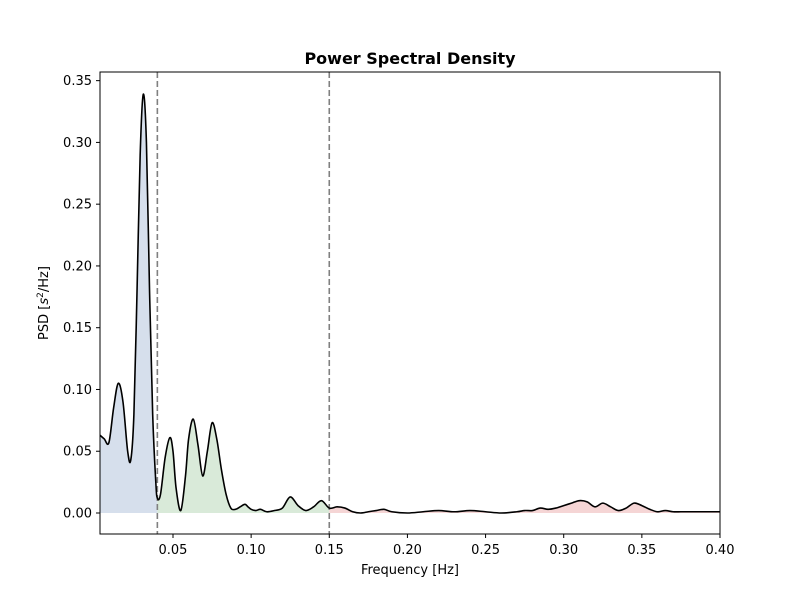  I want to click on x-axis-label: Frequency [Hz], so click(410, 570).